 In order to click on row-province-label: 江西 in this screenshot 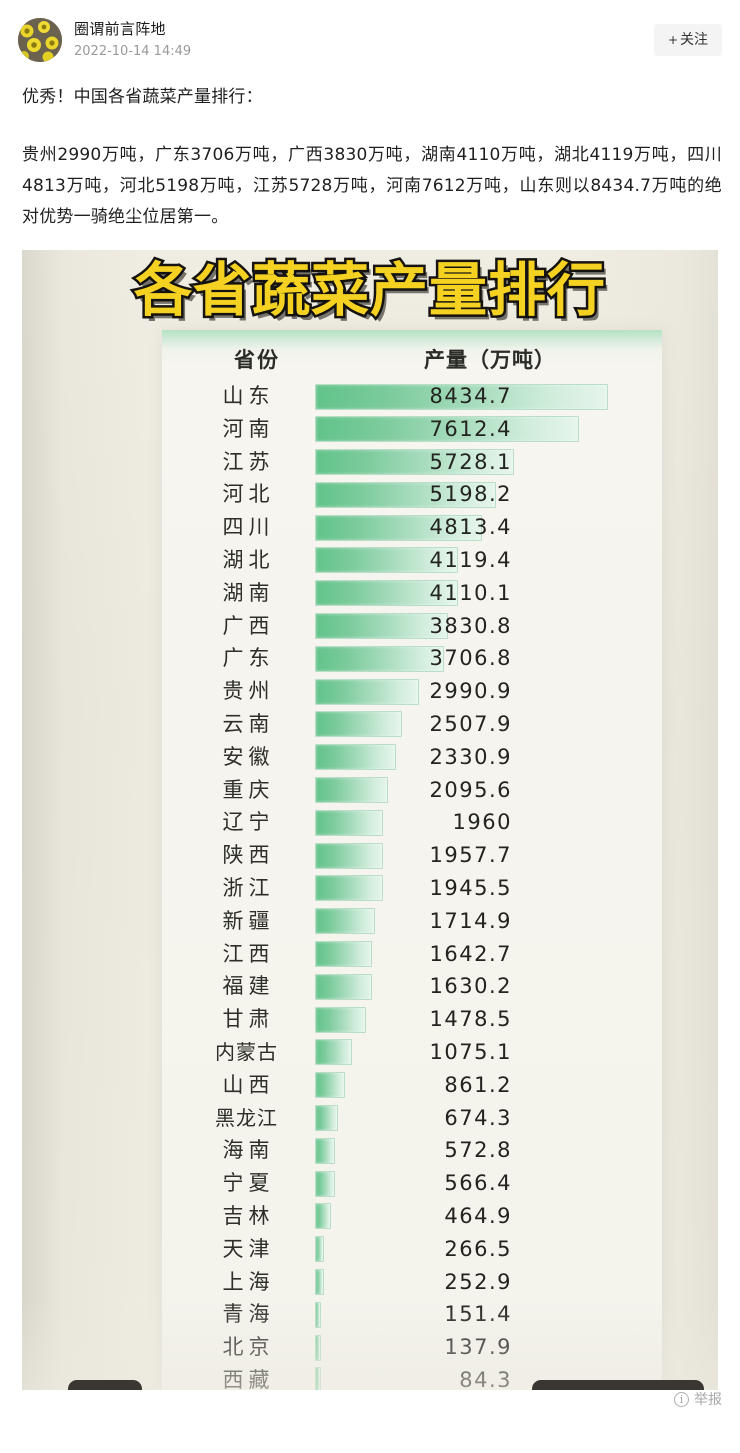, I will do `click(248, 953)`.